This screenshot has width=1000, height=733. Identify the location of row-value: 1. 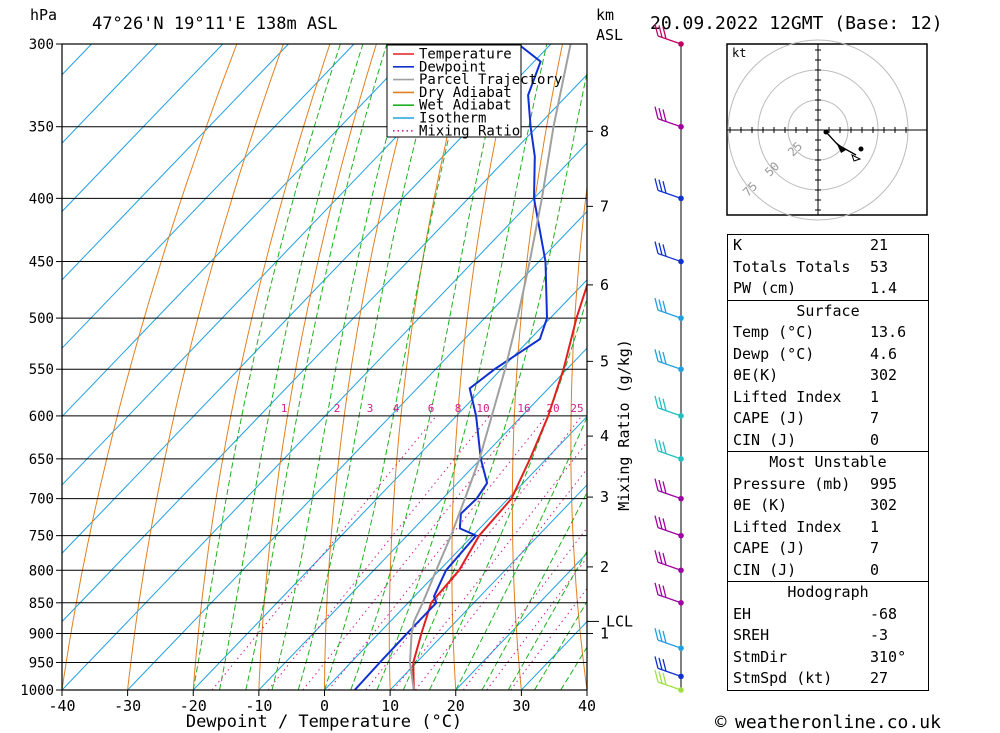
(875, 526).